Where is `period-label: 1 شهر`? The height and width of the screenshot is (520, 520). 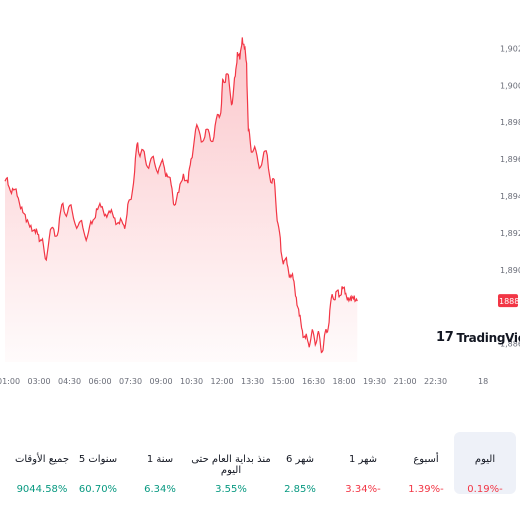 period-label: 1 شهر is located at coordinates (363, 459).